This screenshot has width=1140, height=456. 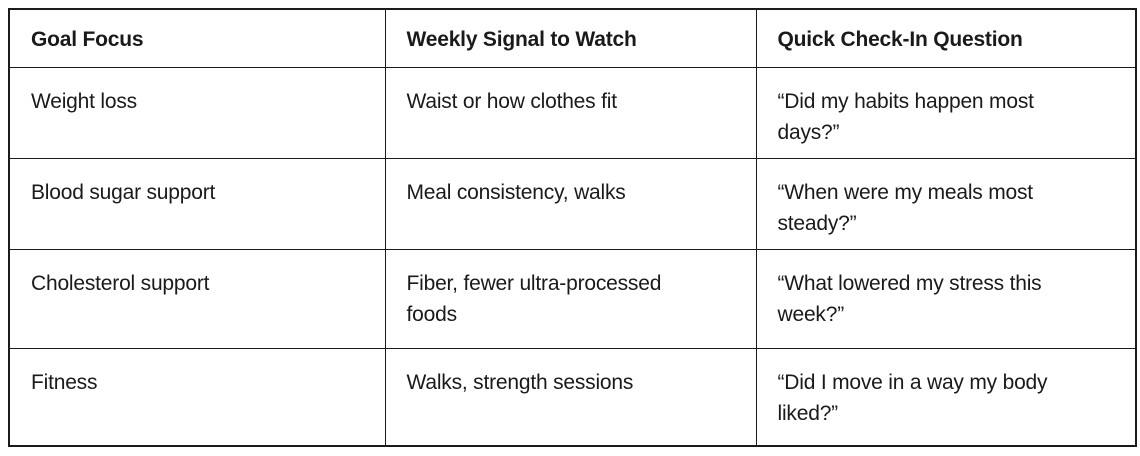 I want to click on cell-goal: Weight loss, so click(x=197, y=112).